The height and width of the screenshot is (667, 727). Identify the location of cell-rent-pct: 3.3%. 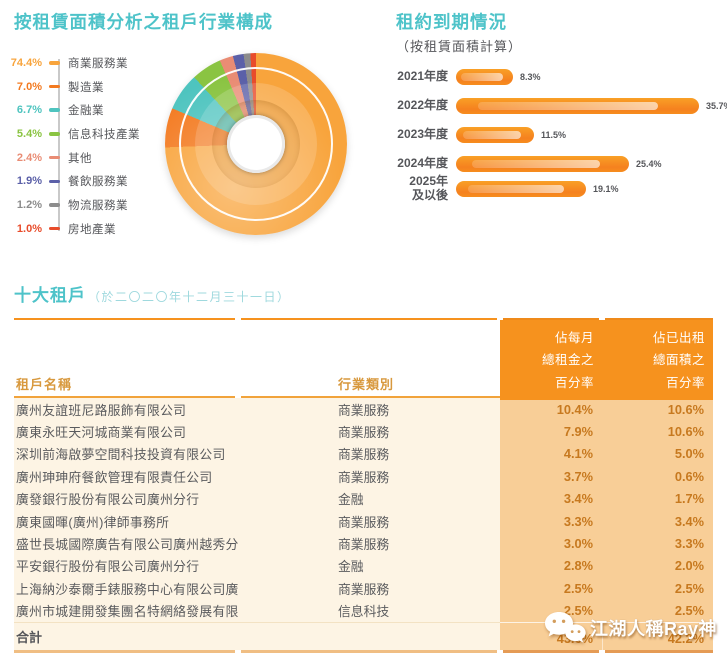
(551, 521).